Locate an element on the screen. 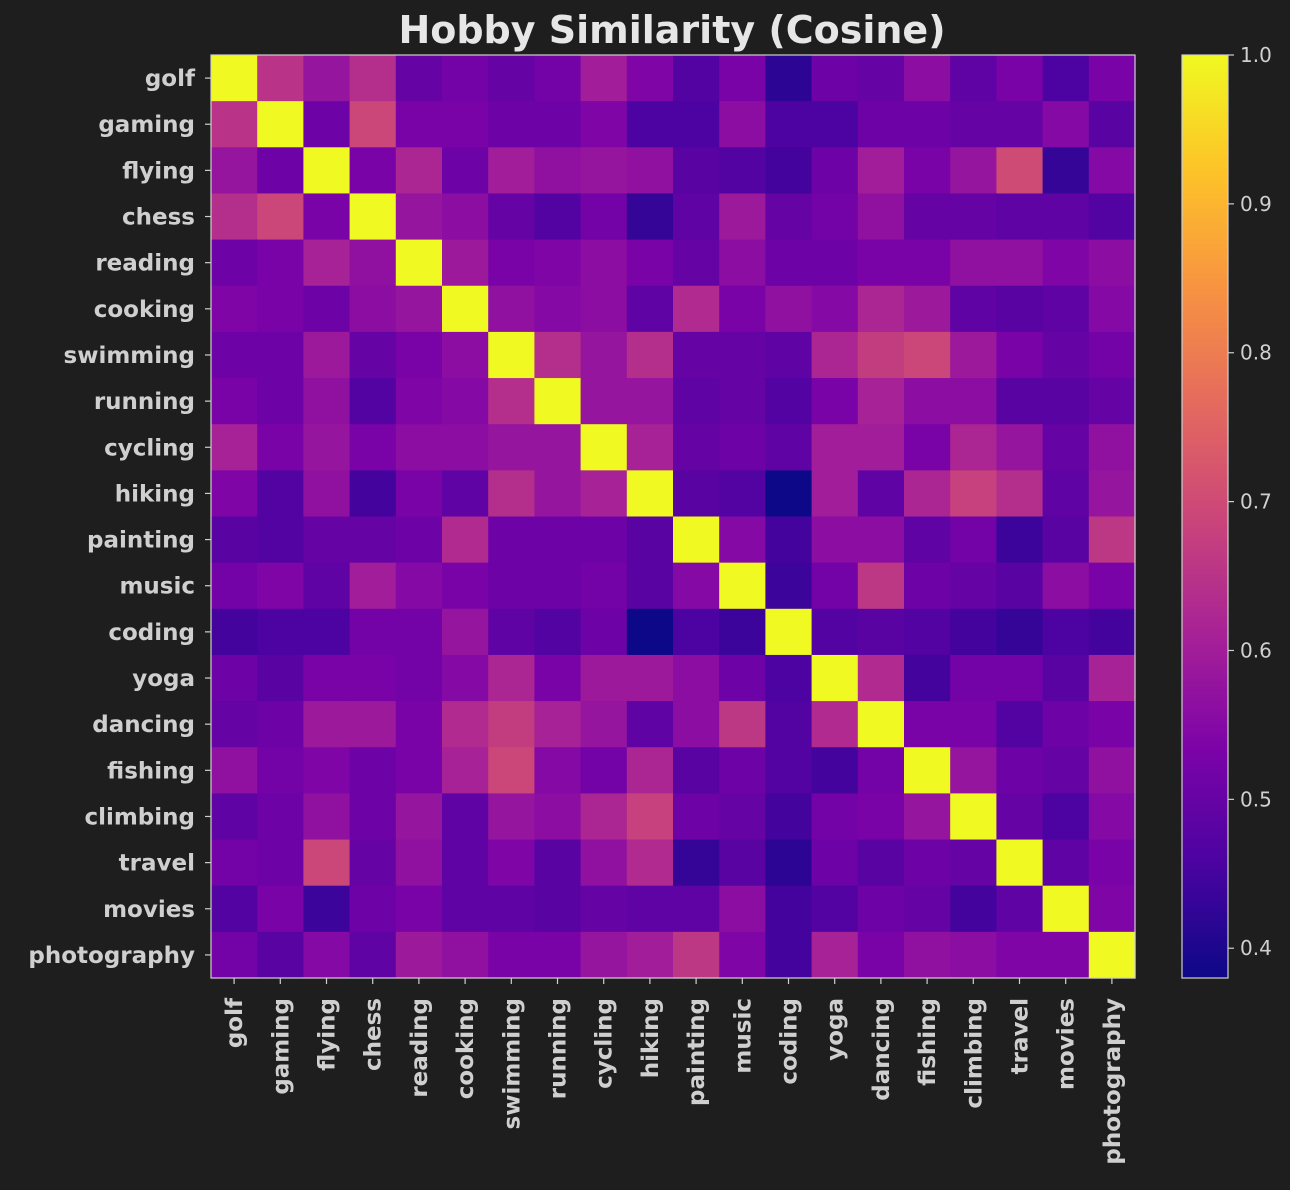  heatmap-cell-climbing-reading is located at coordinates (419, 817).